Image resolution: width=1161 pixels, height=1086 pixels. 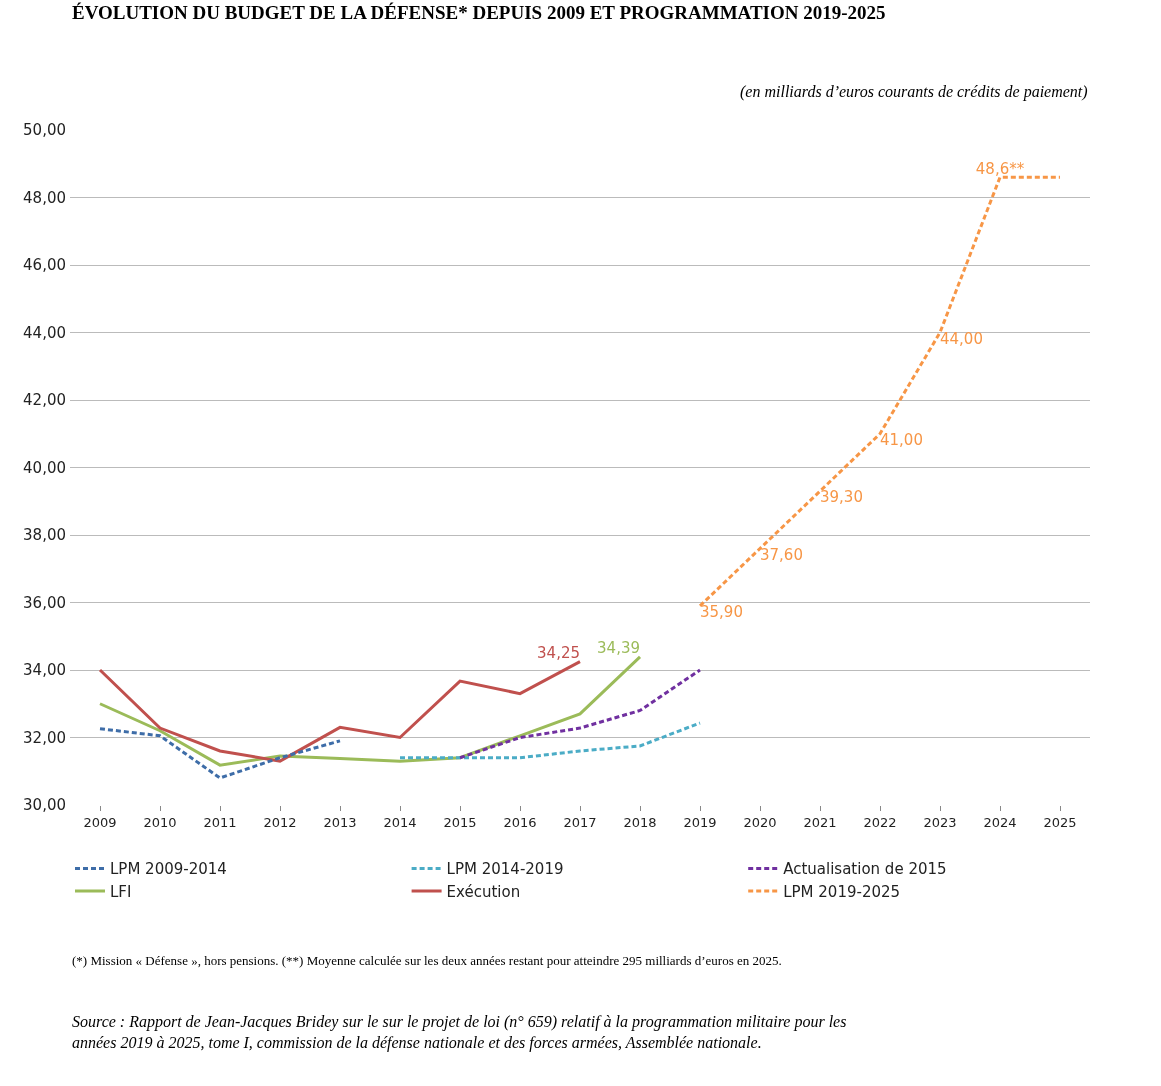 What do you see at coordinates (220, 822) in the screenshot?
I see `x-tick-label: 2011` at bounding box center [220, 822].